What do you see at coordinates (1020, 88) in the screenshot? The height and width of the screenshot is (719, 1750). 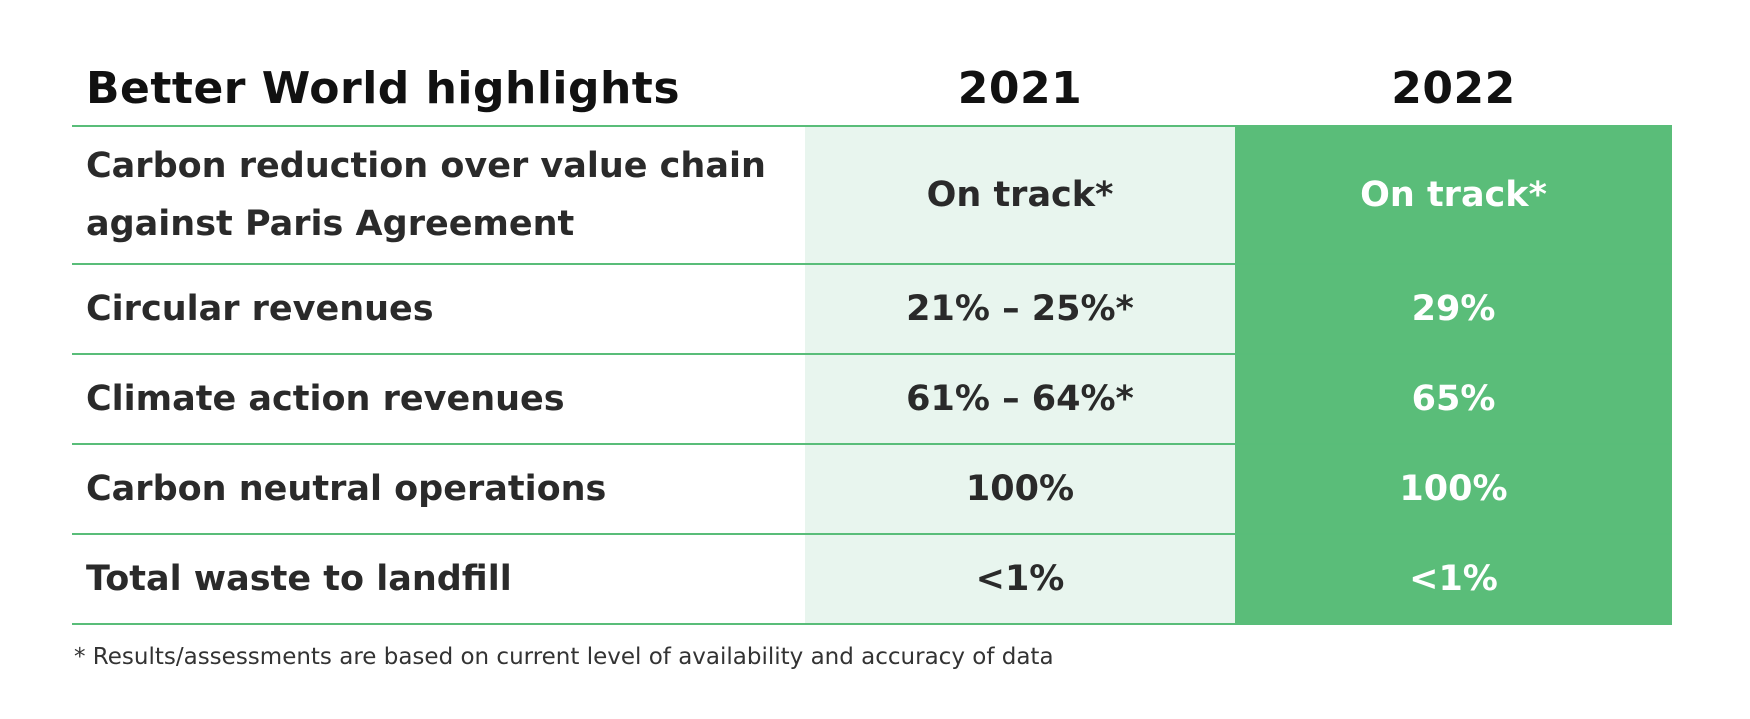 I see `column-header-2021: 2021` at bounding box center [1020, 88].